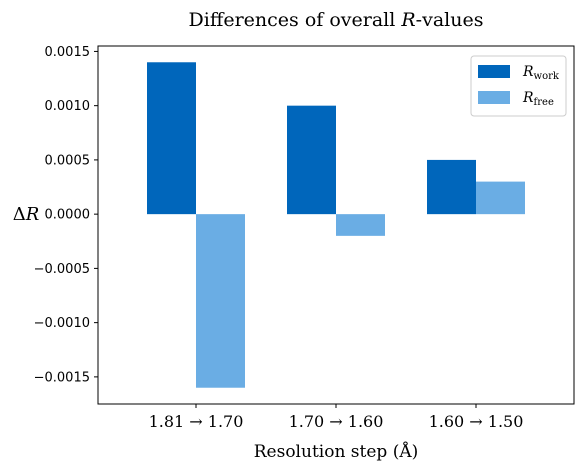 This screenshot has height=473, width=587. I want to click on x-tick-label: 1.60 → 1.50, so click(476, 421).